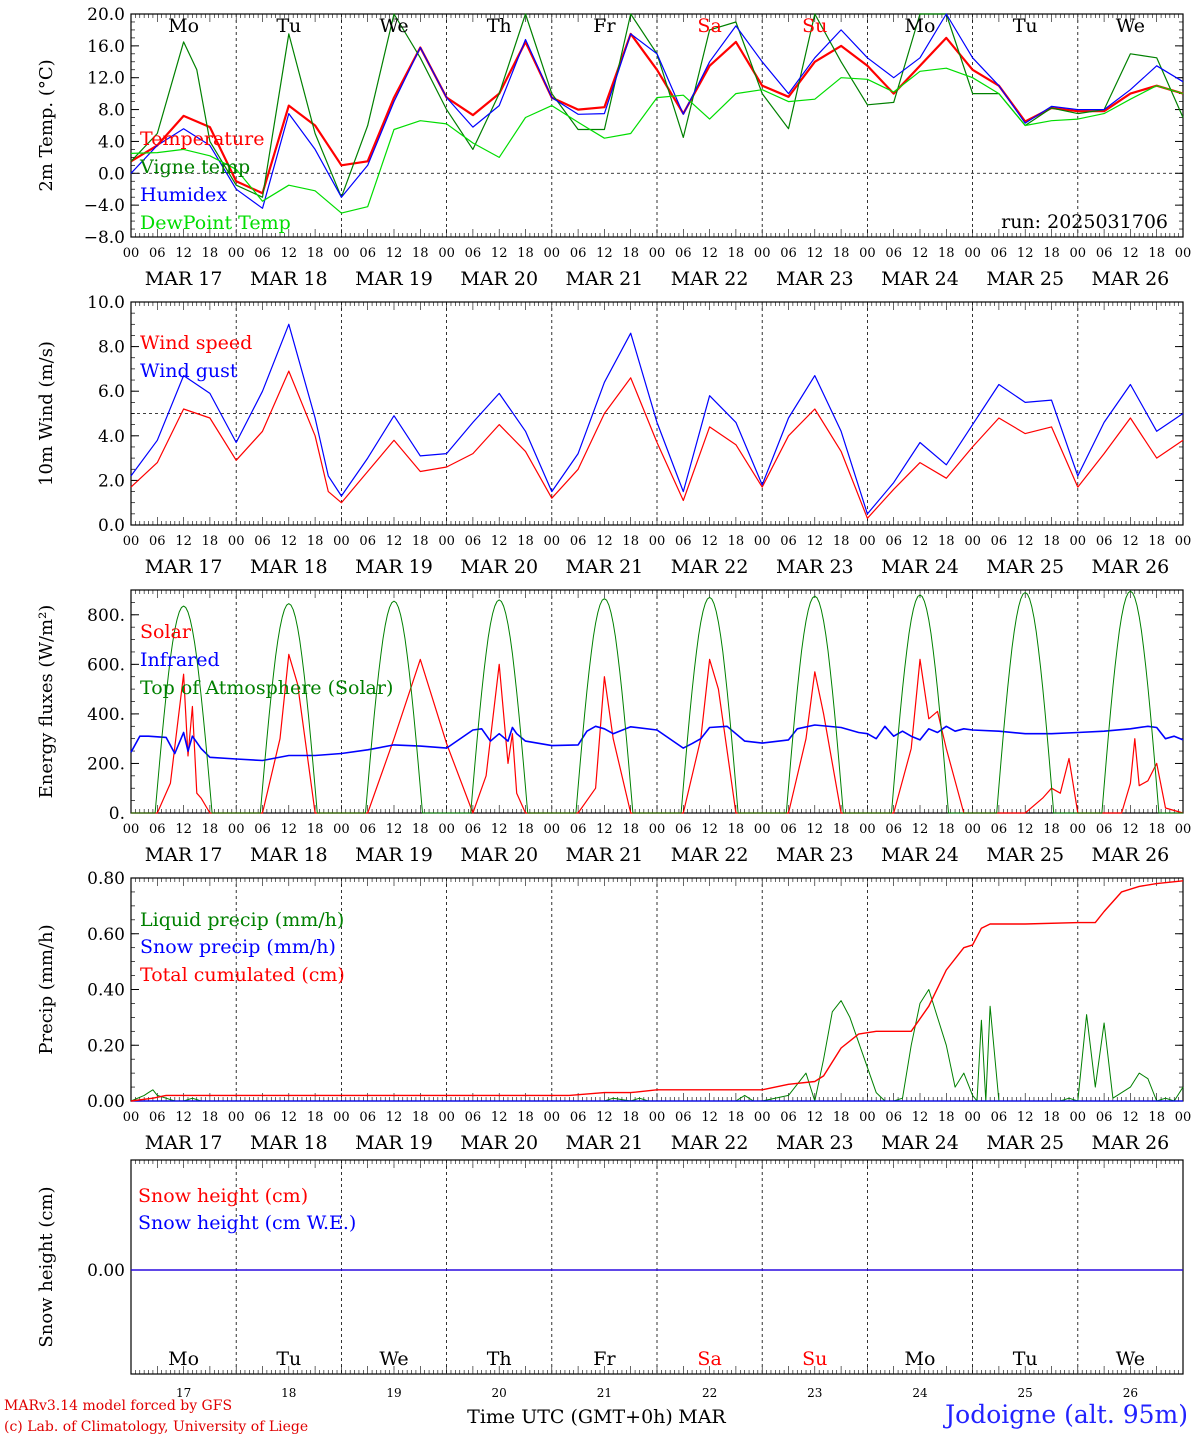  What do you see at coordinates (1131, 855) in the screenshot?
I see `date-label: MAR 26` at bounding box center [1131, 855].